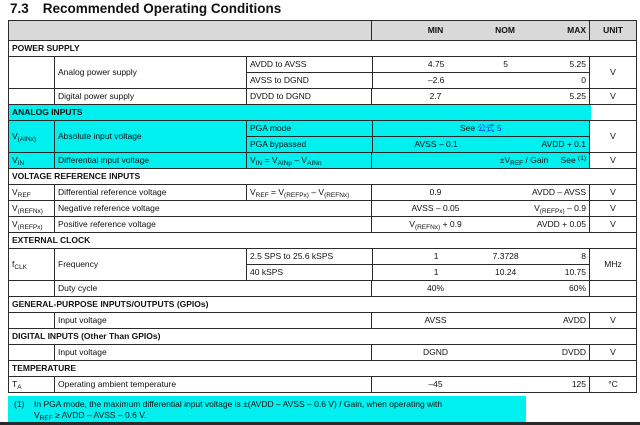  Describe the element at coordinates (212, 208) in the screenshot. I see `cell-parameter: Negative reference voltage` at that location.